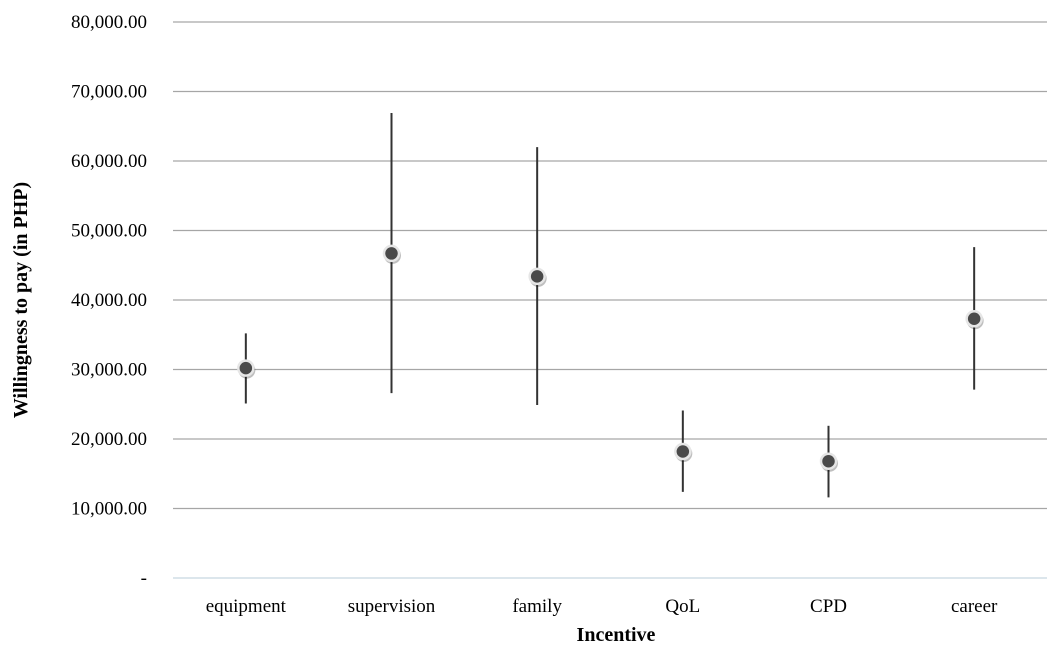 The width and height of the screenshot is (1047, 651). Describe the element at coordinates (109, 370) in the screenshot. I see `y-tick-label: 30,000.00` at that location.